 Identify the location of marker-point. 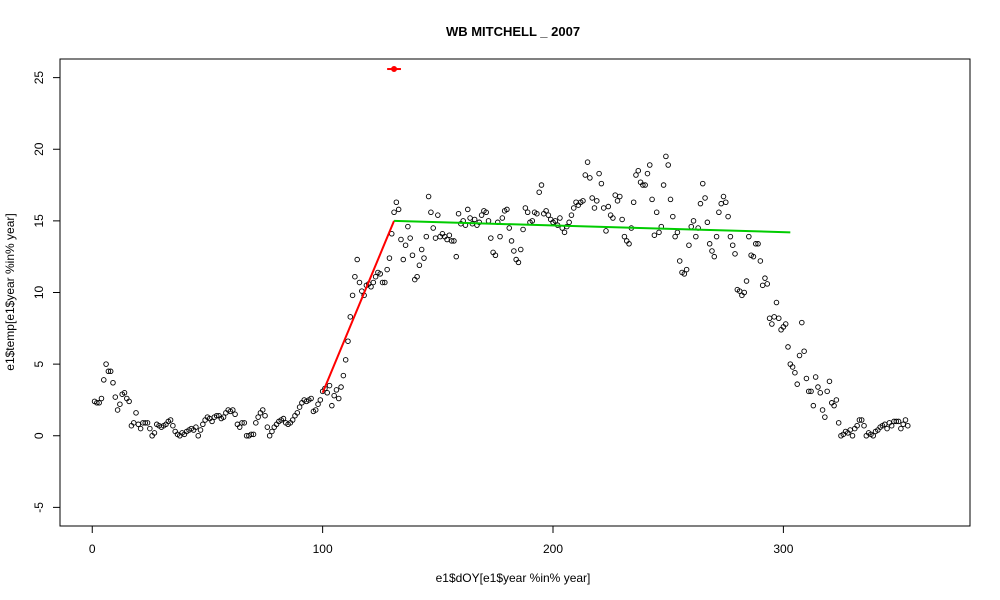
(394, 69).